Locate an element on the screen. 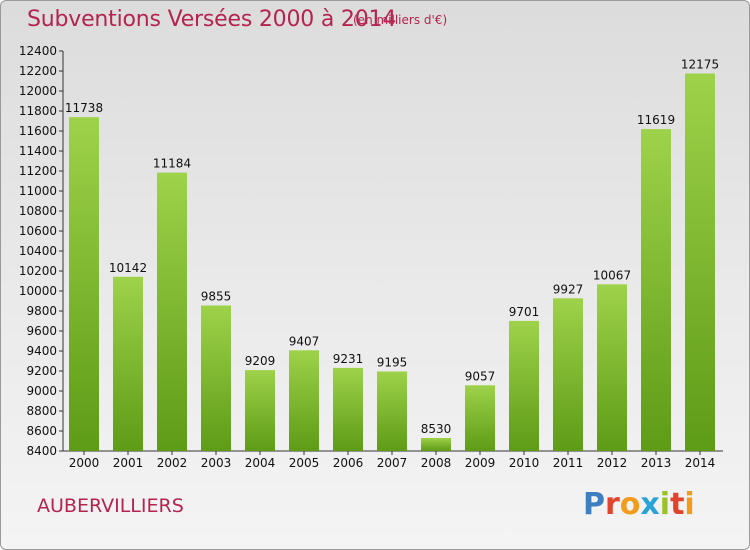 The image size is (750, 550). y-tick-label: 11200 is located at coordinates (38, 171).